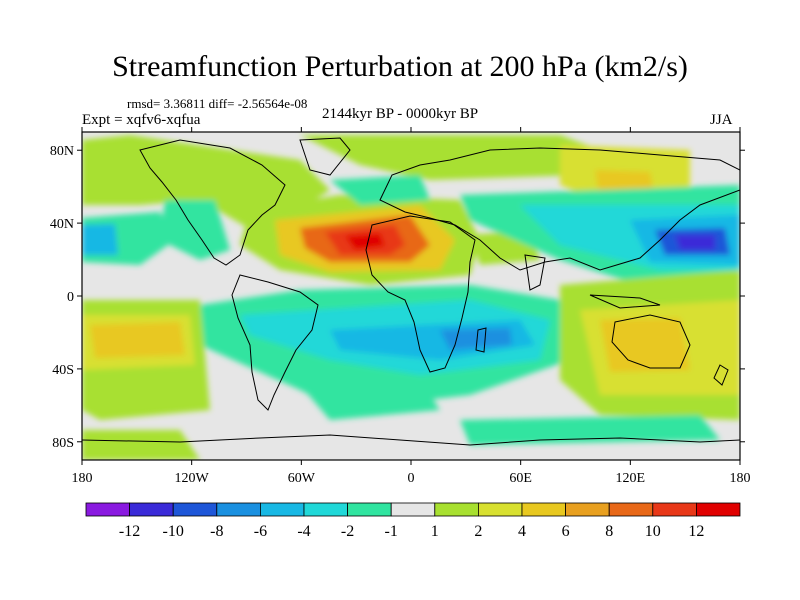  I want to click on colorbar-label: -2, so click(347, 531).